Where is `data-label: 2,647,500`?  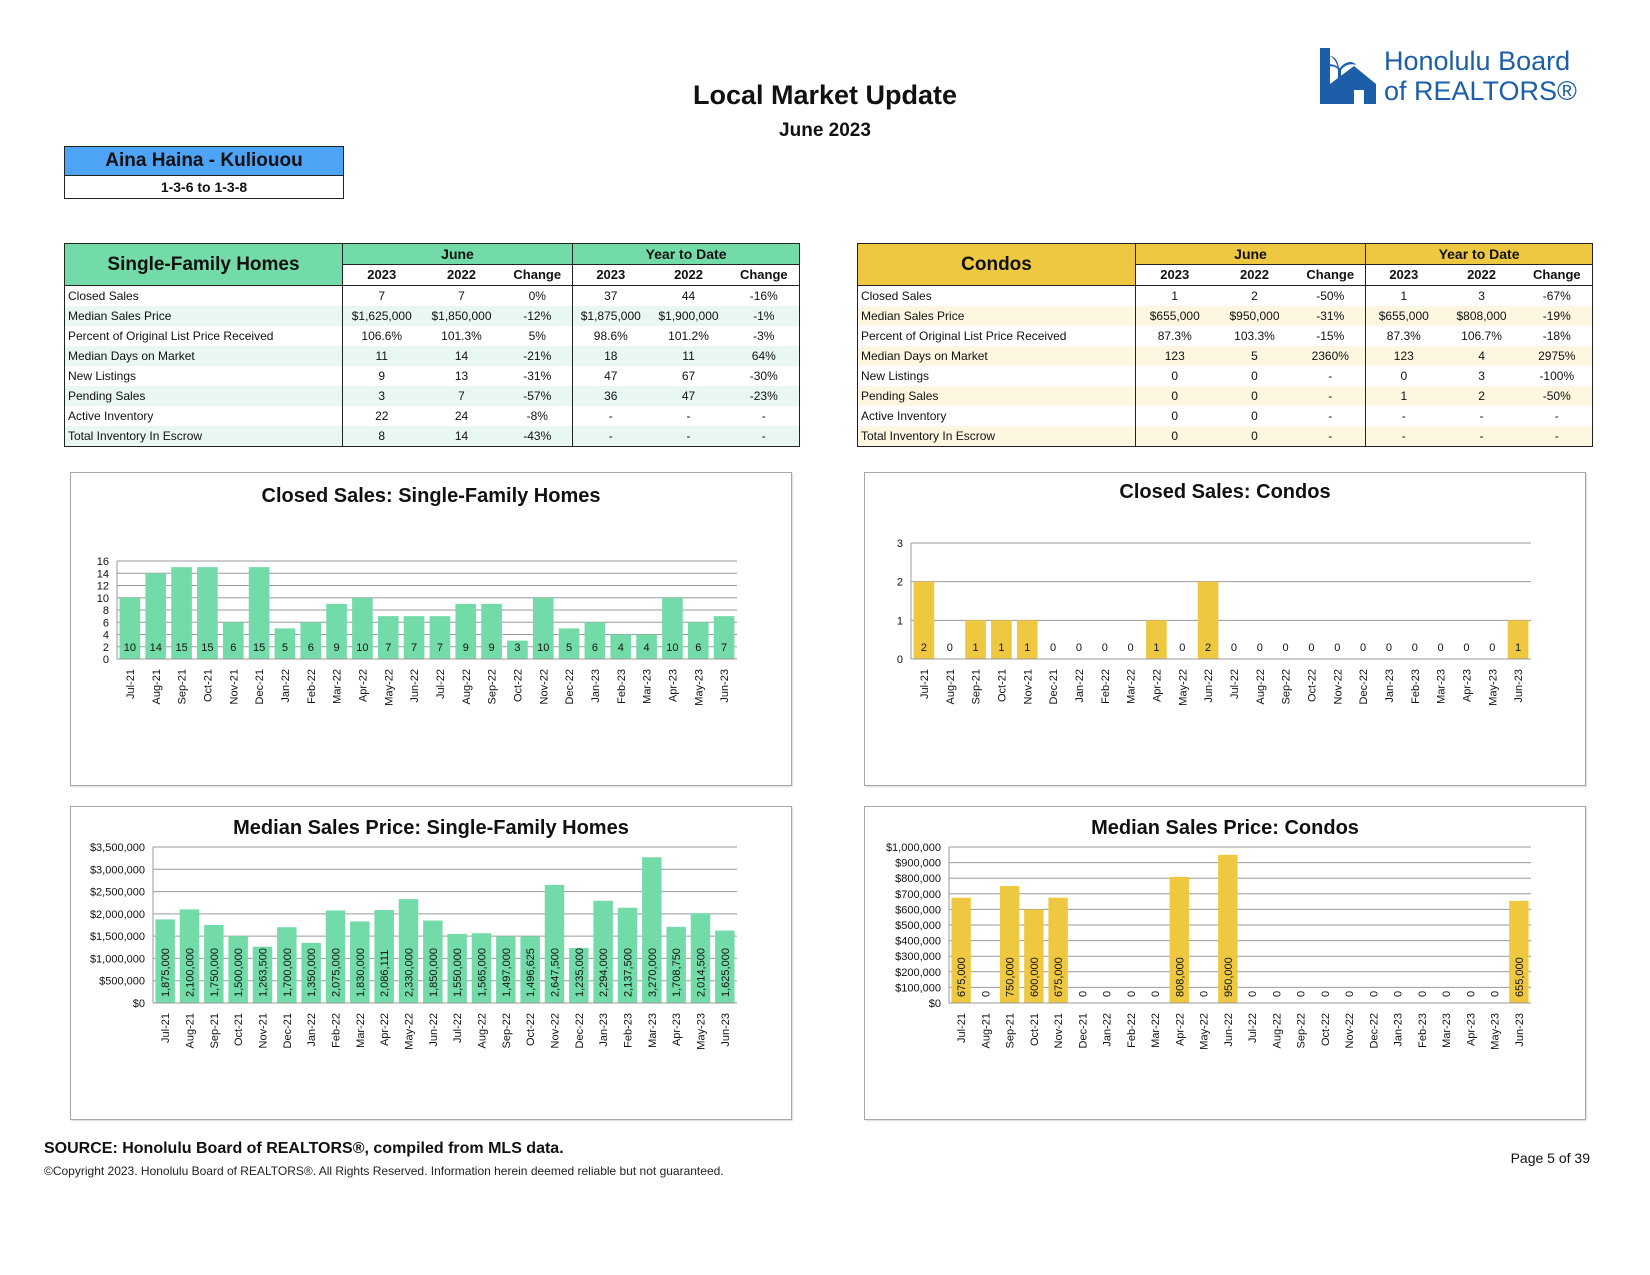
data-label: 2,647,500 is located at coordinates (556, 972).